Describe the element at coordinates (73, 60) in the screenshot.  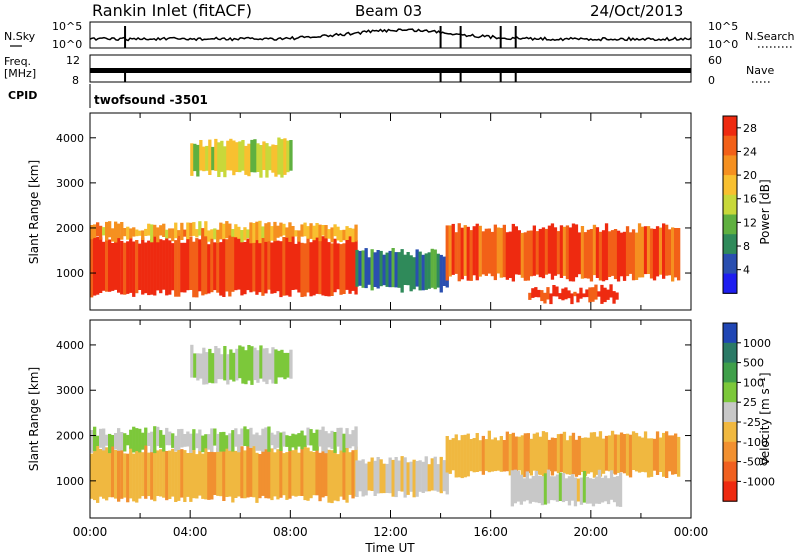
I see `freq-tick-top: 12` at that location.